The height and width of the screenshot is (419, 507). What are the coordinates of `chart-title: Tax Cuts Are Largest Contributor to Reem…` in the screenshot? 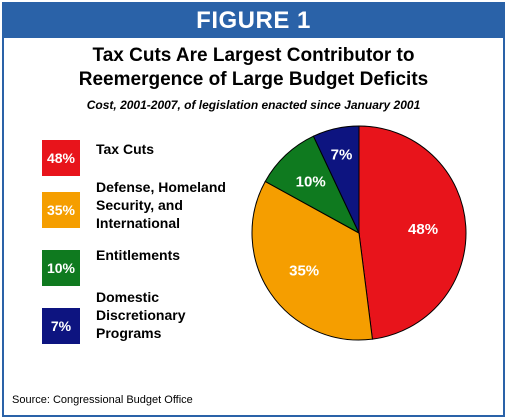 It's located at (253, 68).